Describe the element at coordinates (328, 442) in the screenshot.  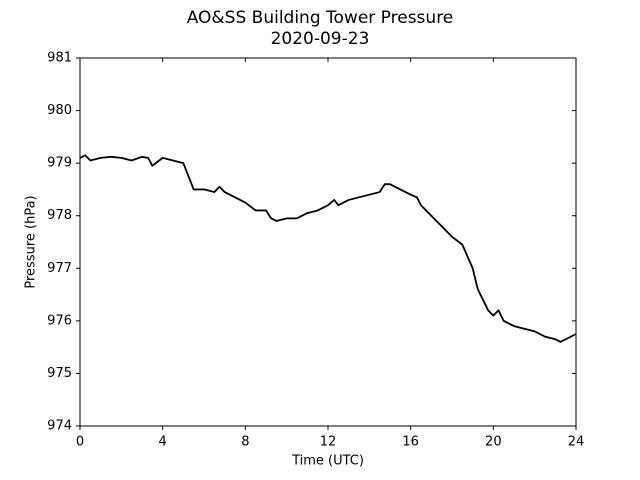
I see `x-tick-label: 12` at that location.